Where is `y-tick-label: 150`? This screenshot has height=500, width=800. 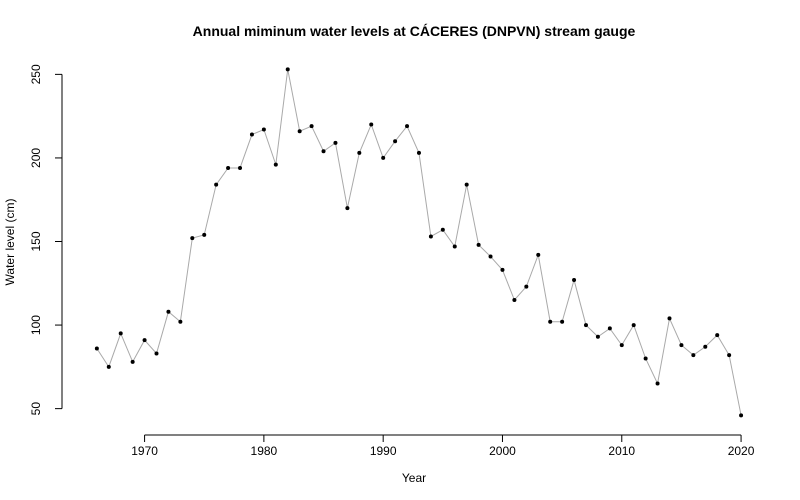 y-tick-label: 150 is located at coordinates (36, 241).